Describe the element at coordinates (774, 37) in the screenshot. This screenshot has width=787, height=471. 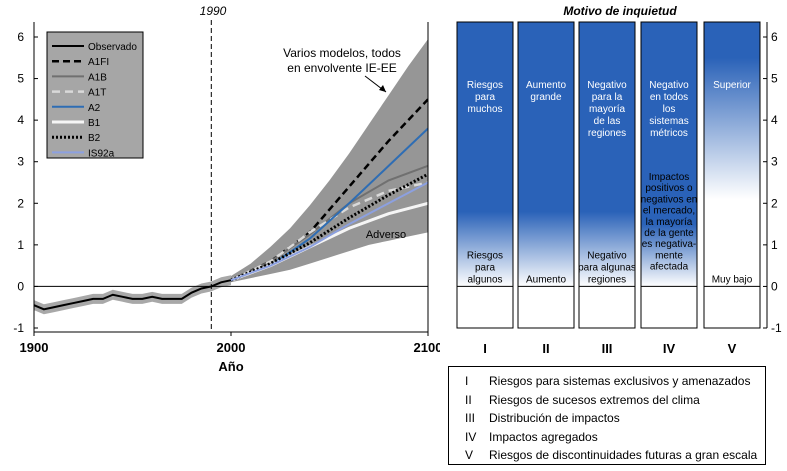
I see `right-y-tick-label: 6` at that location.